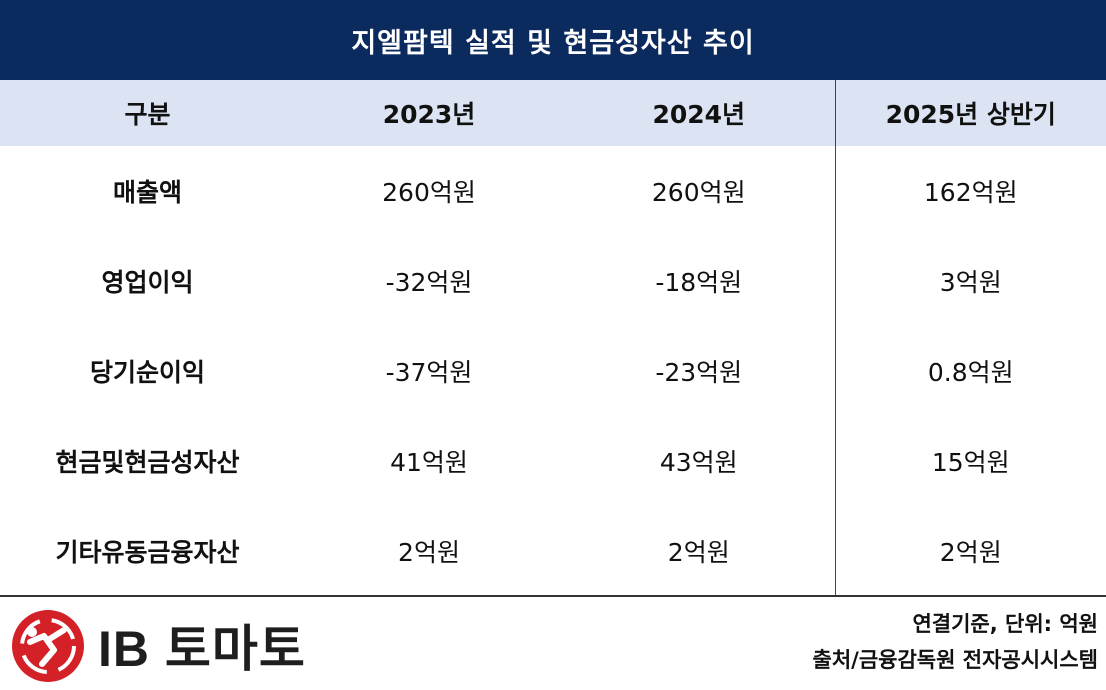 This screenshot has width=1106, height=690. What do you see at coordinates (147, 552) in the screenshot?
I see `row-label: 기타유동금융자산` at bounding box center [147, 552].